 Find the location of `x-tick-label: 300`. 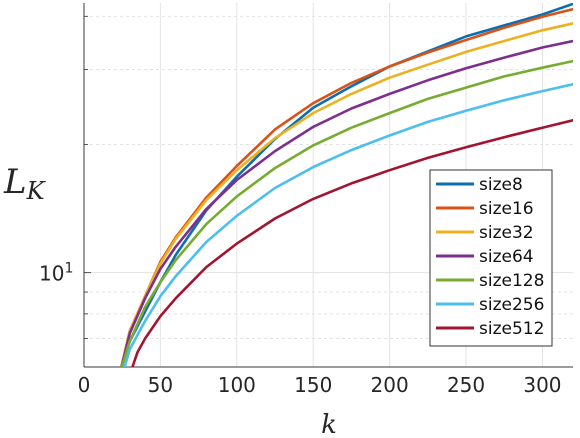

x-tick-label: 300 is located at coordinates (542, 385).